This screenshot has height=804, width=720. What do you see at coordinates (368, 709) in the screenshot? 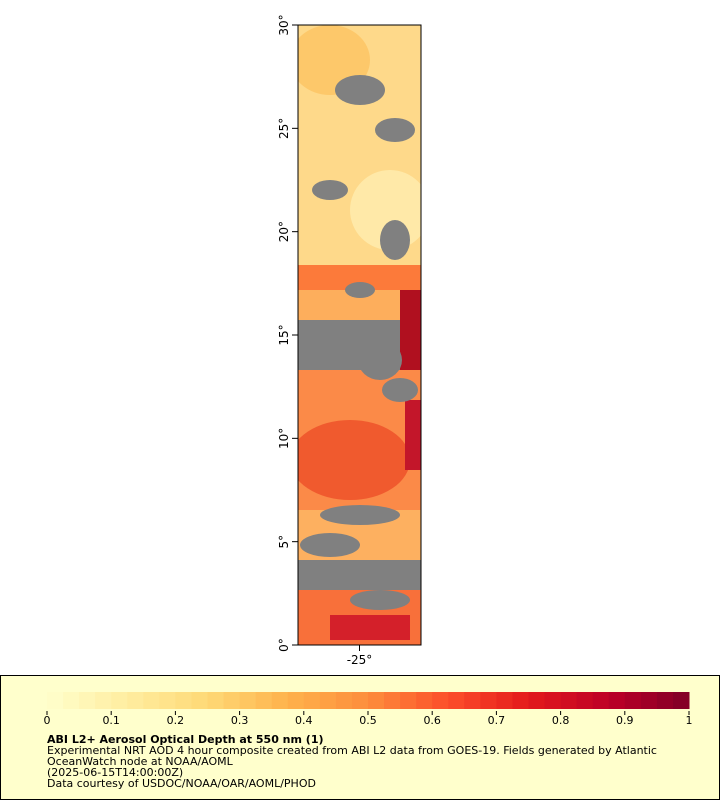
I see `colorbar: 0 0.1 0.2 0.3 0.4 0.5 0.6 0.7 0.8 0.9 1` at bounding box center [368, 709].